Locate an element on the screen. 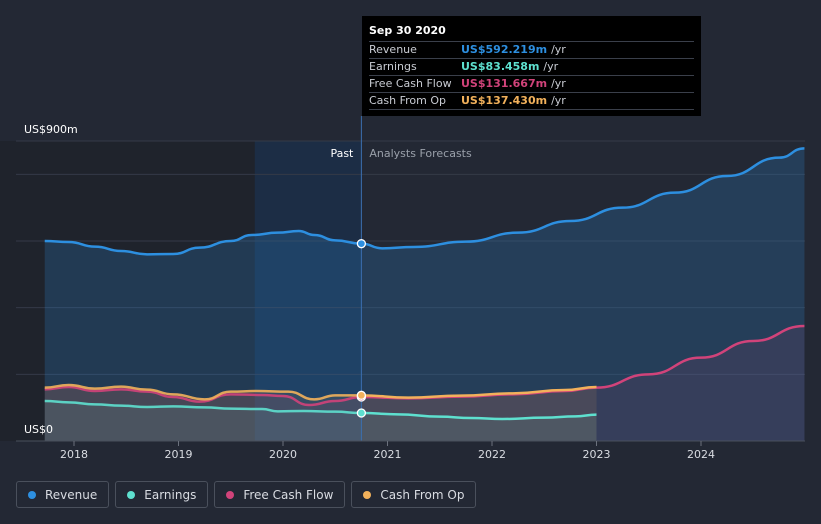  series-line-forecast-earnings is located at coordinates (479, 416).